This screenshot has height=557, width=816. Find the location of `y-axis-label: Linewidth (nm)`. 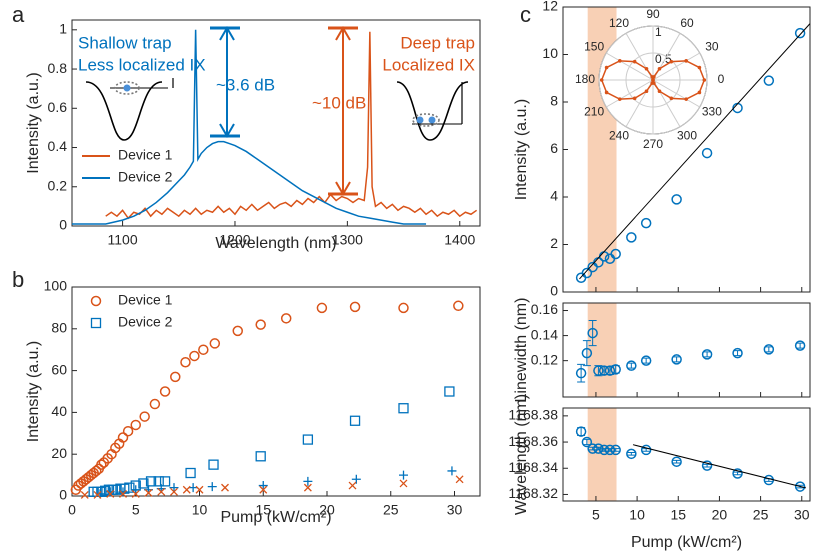

y-axis-label: Linewidth (nm) is located at coordinates (521, 350).